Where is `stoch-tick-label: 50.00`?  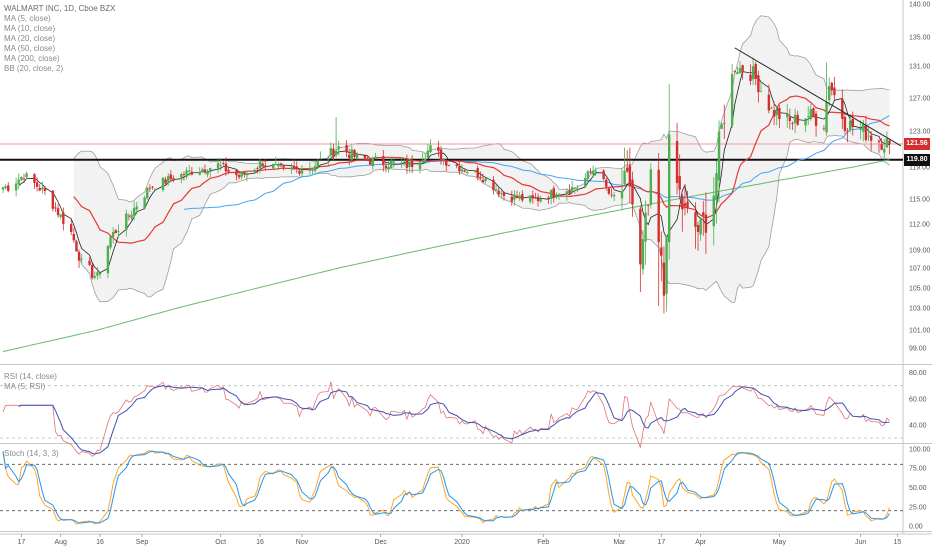 stoch-tick-label: 50.00 is located at coordinates (918, 488).